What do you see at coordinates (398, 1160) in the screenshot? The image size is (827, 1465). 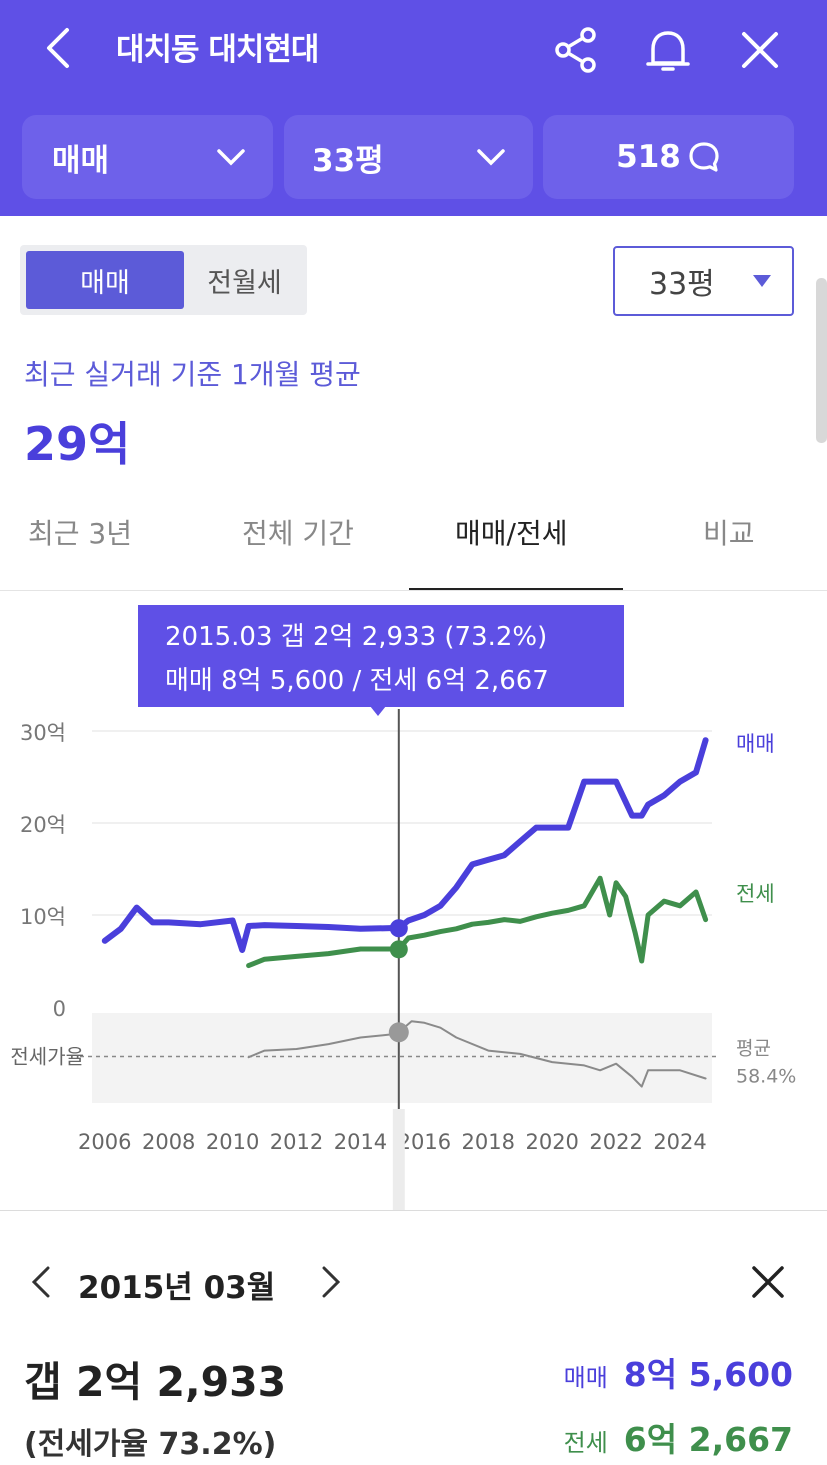 I see `cursor-handle` at bounding box center [398, 1160].